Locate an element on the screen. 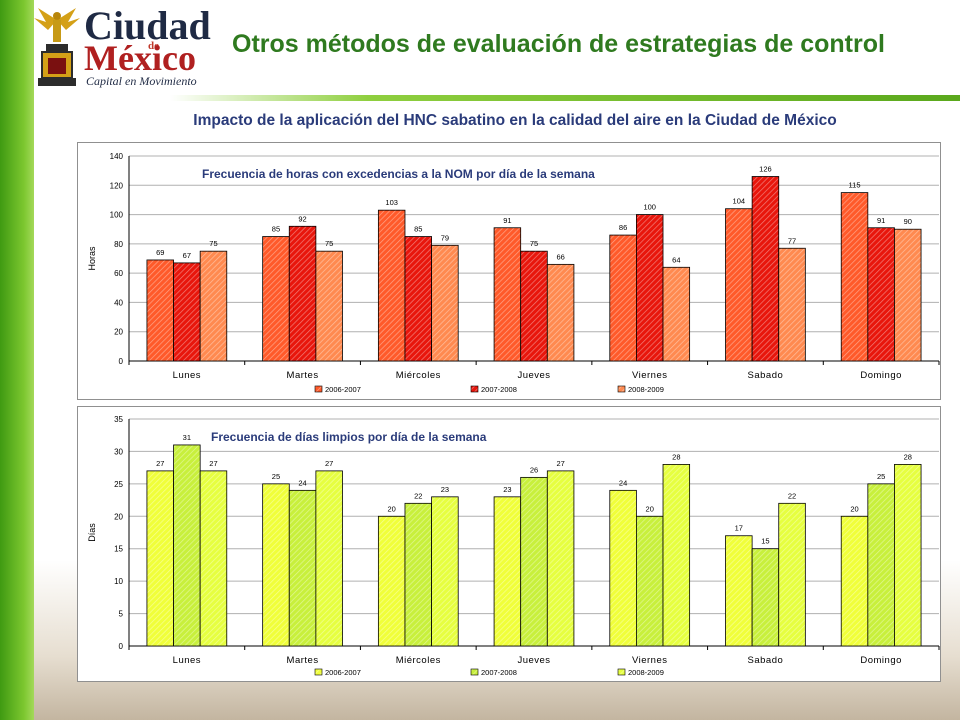 This screenshot has height=720, width=960. legend-label: 2006-2007 is located at coordinates (343, 672).